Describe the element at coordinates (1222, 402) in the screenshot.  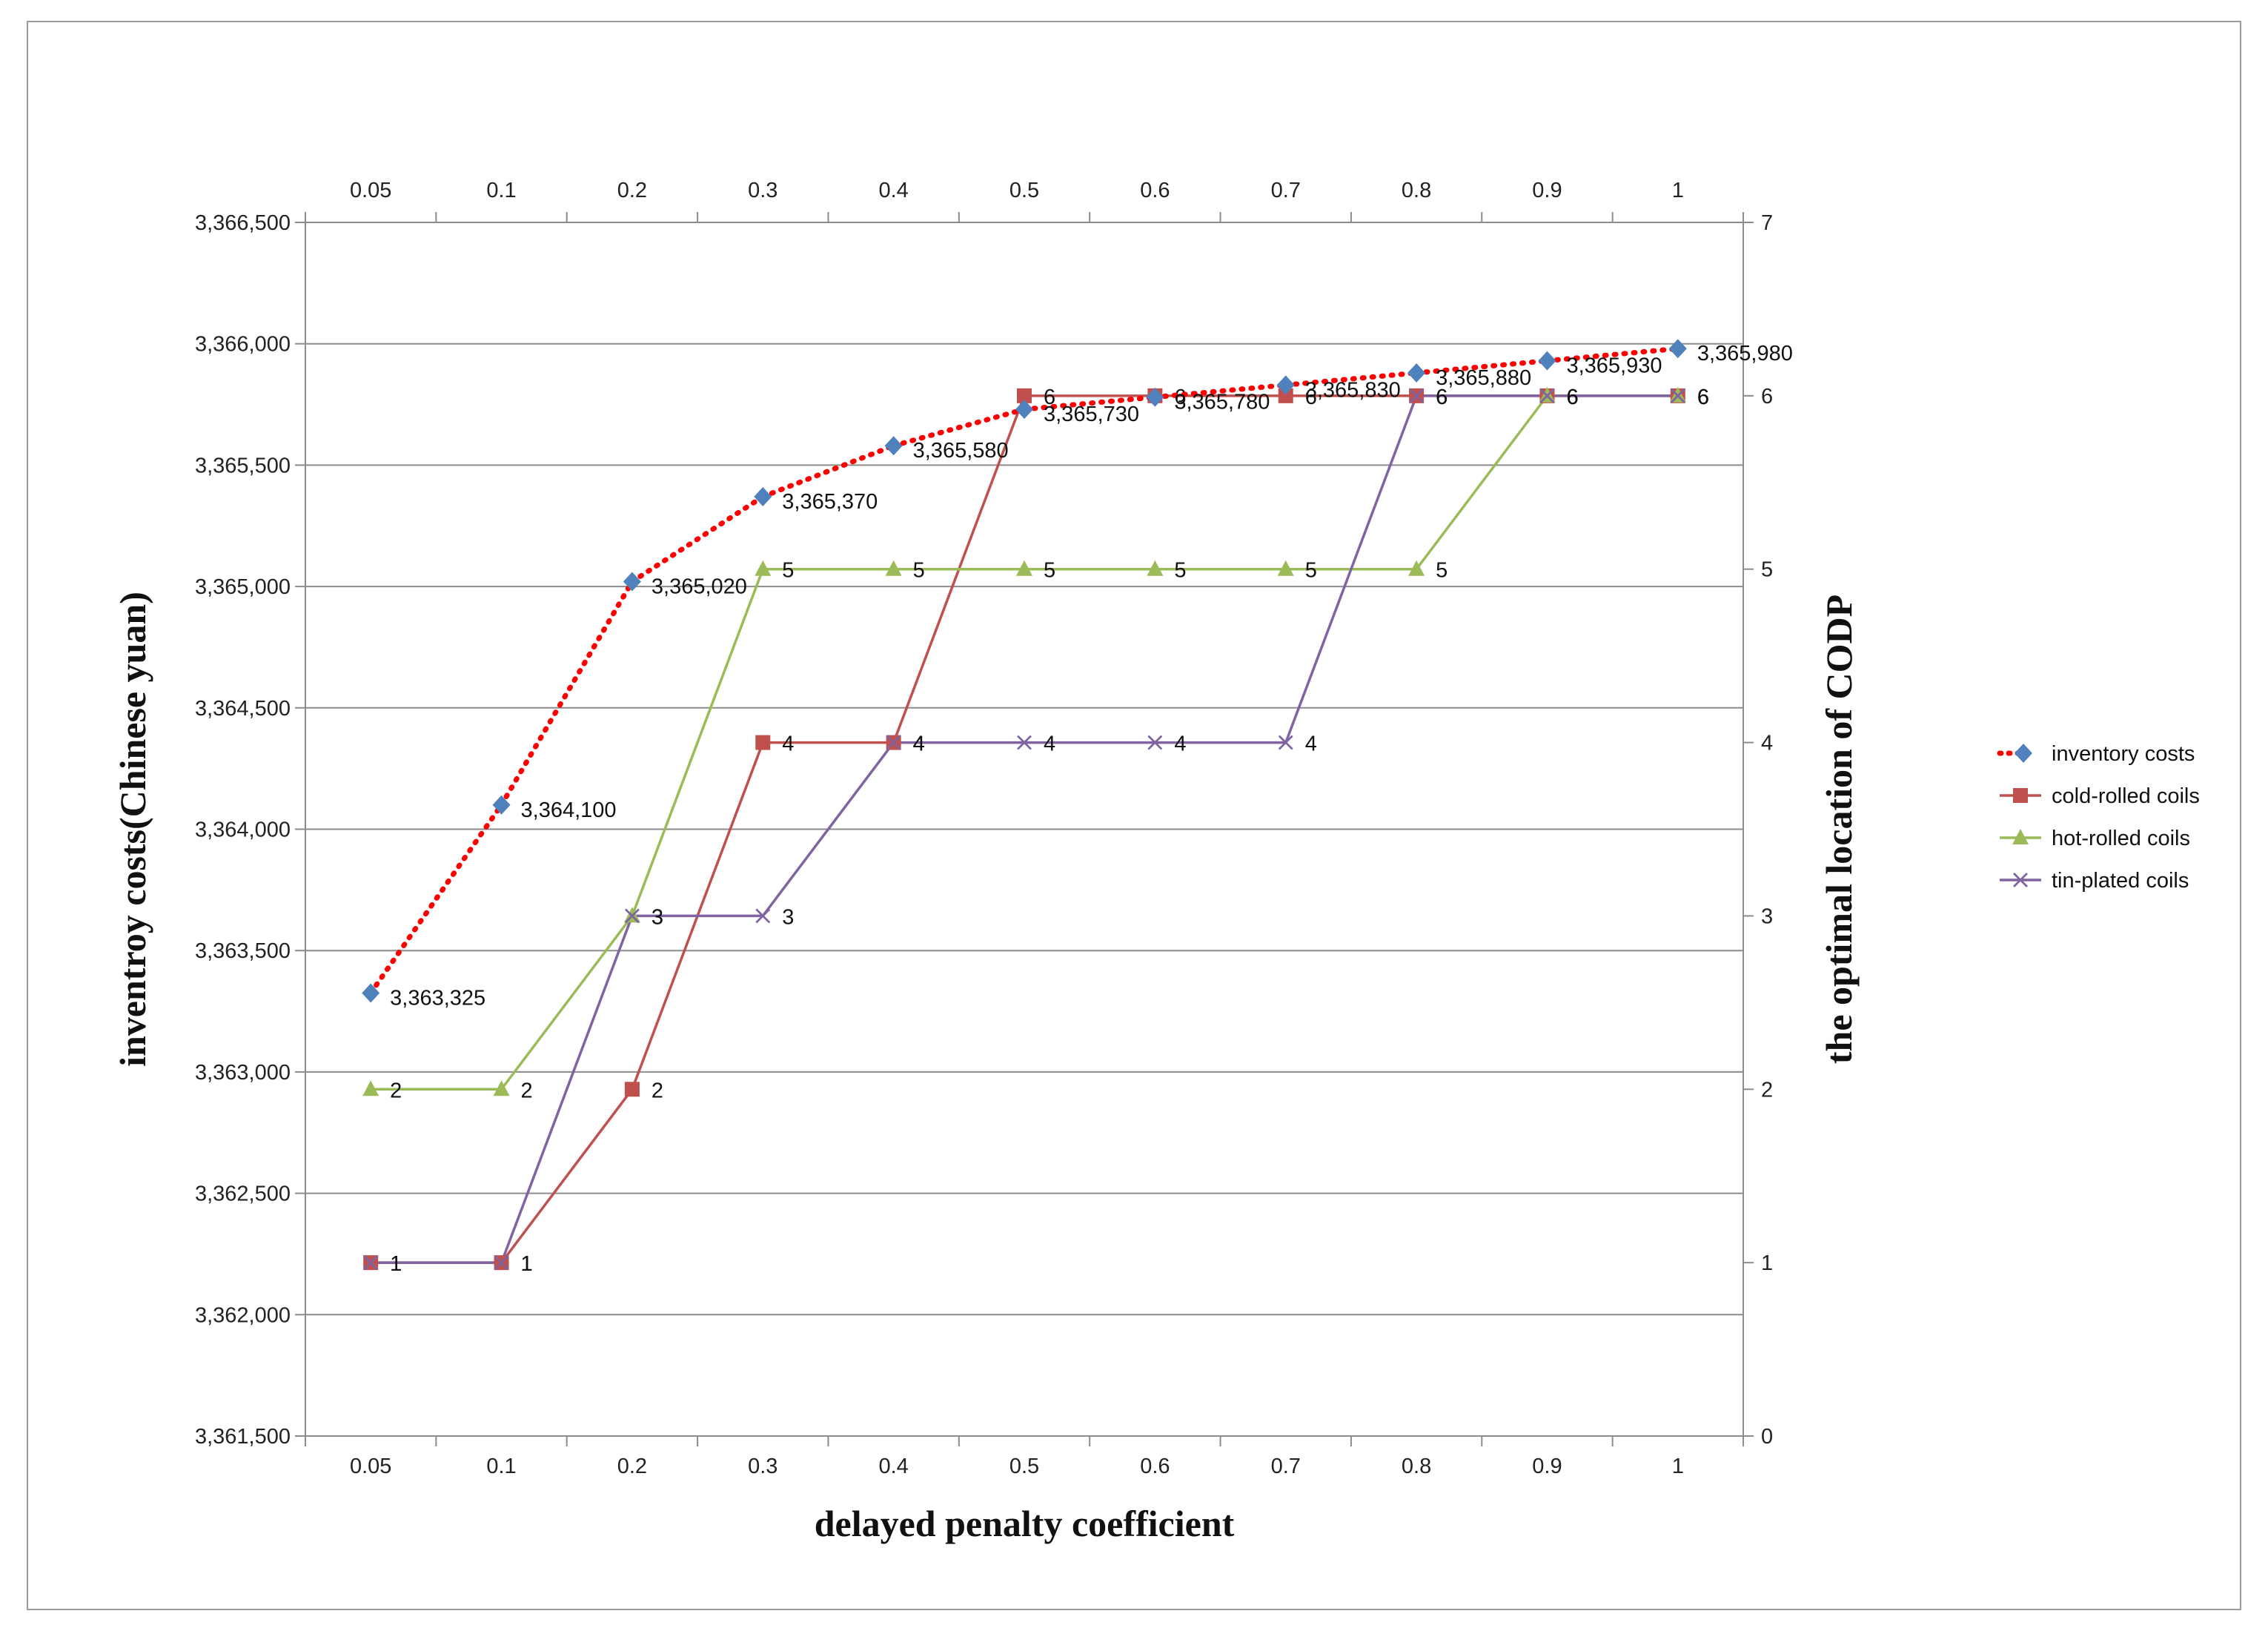
I see `data-label: 3,365,780` at that location.